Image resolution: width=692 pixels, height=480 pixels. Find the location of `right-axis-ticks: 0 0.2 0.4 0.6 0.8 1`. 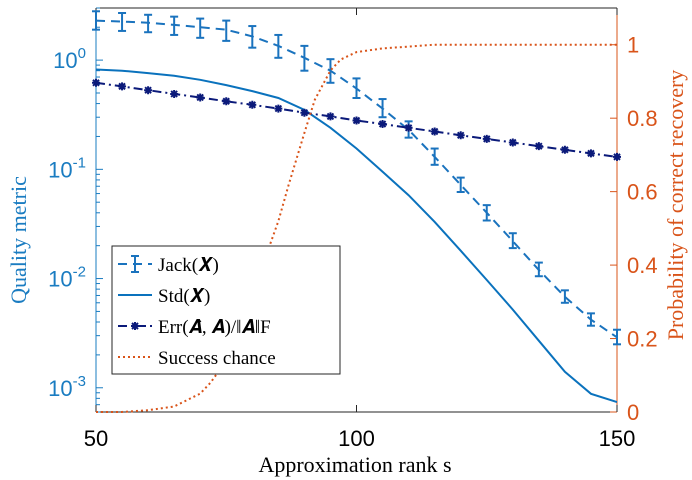

right-axis-ticks: 0 0.2 0.4 0.6 0.8 1 is located at coordinates (634, 229).